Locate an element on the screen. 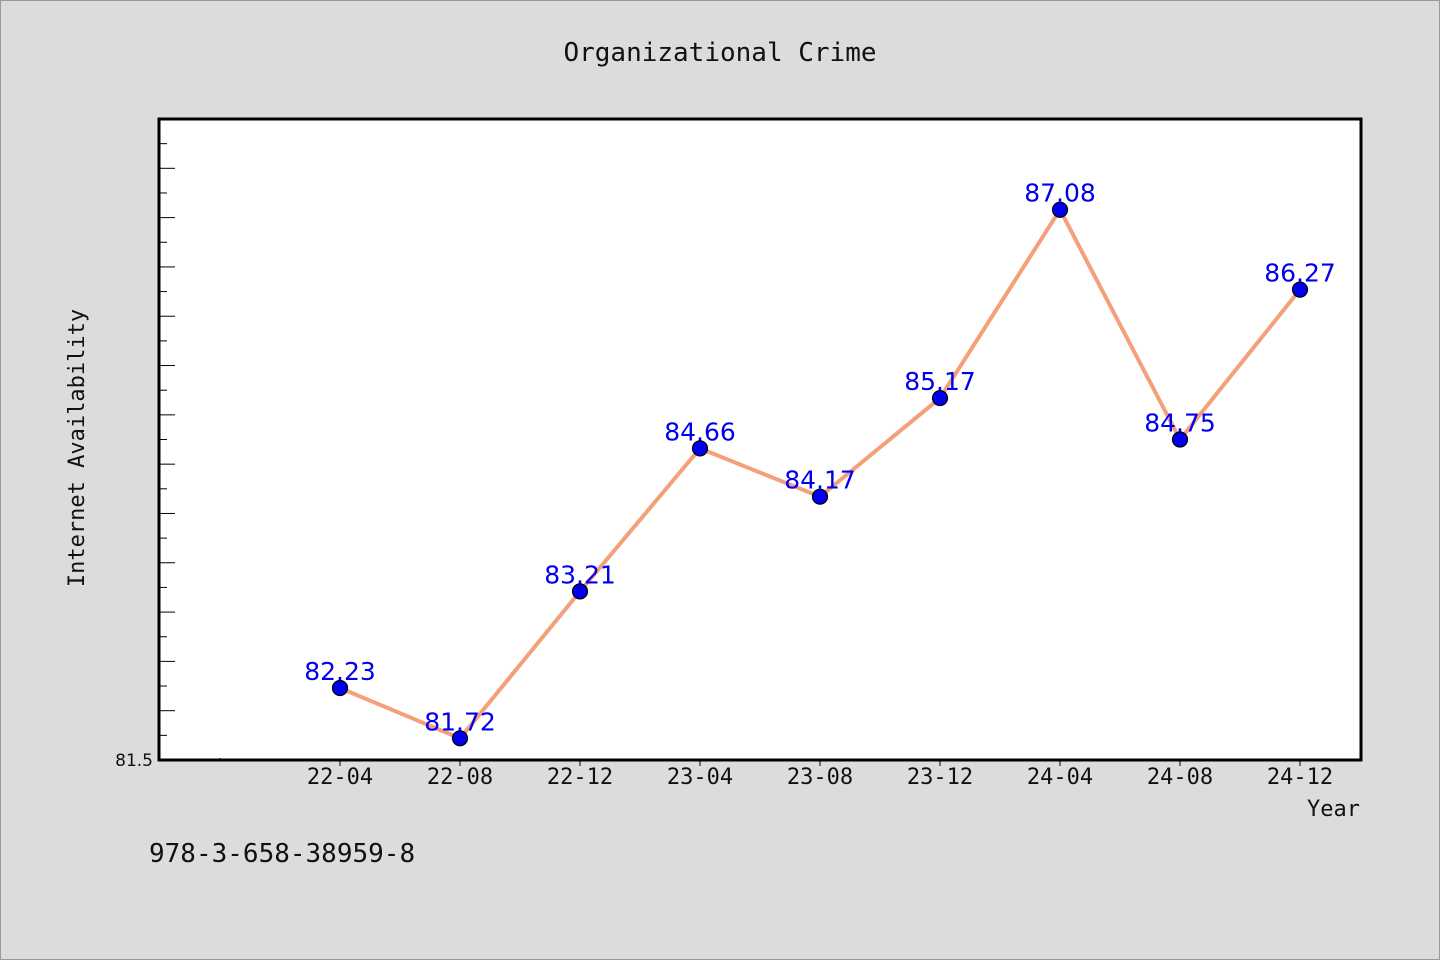 This screenshot has width=1440, height=960. x-tick-label-1: 22-08 is located at coordinates (460, 777).